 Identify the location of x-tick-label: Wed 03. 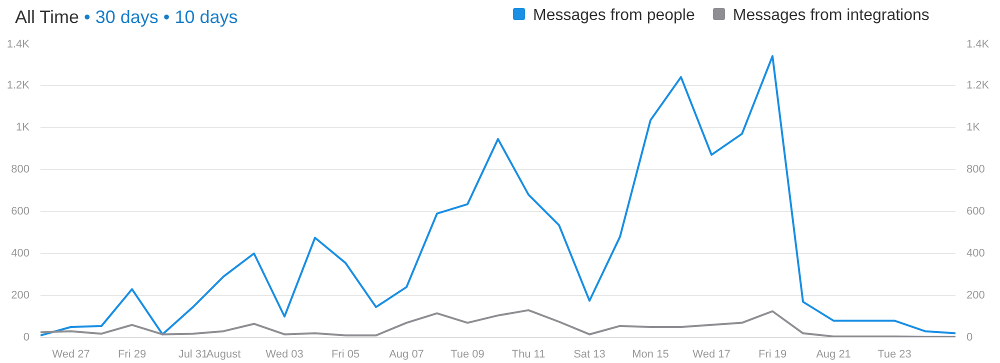
(285, 354).